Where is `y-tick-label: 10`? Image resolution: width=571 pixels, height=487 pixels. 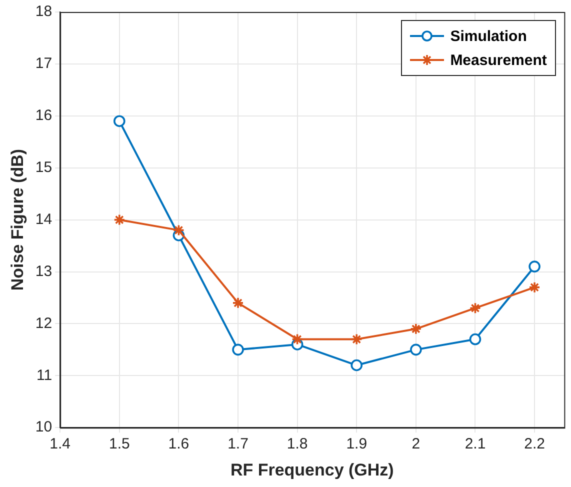
y-tick-label: 10 is located at coordinates (43, 427).